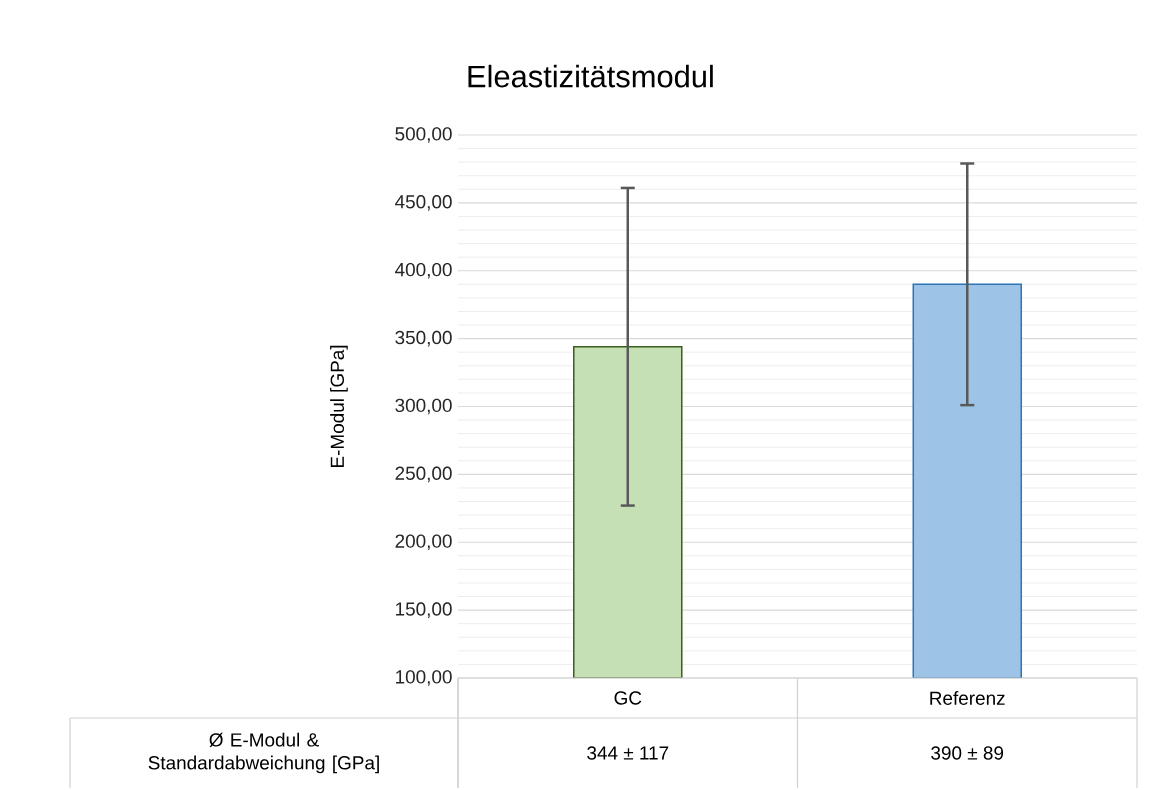 This screenshot has width=1166, height=790. What do you see at coordinates (423, 338) in the screenshot?
I see `y-tick-label: 350,00` at bounding box center [423, 338].